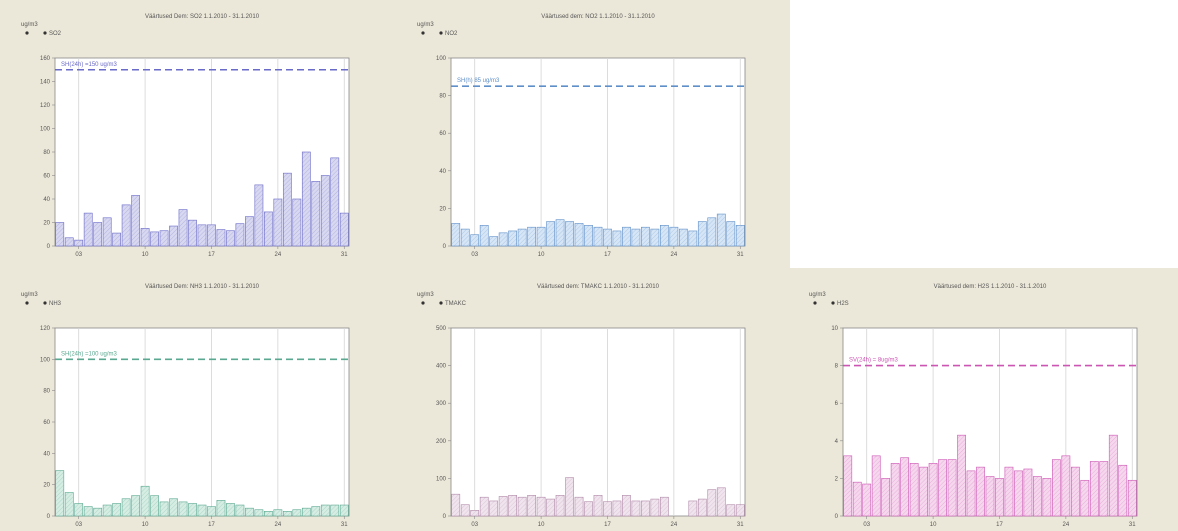 This screenshot has width=1178, height=531. What do you see at coordinates (211, 525) in the screenshot?
I see `x-tick-label: 17` at bounding box center [211, 525].